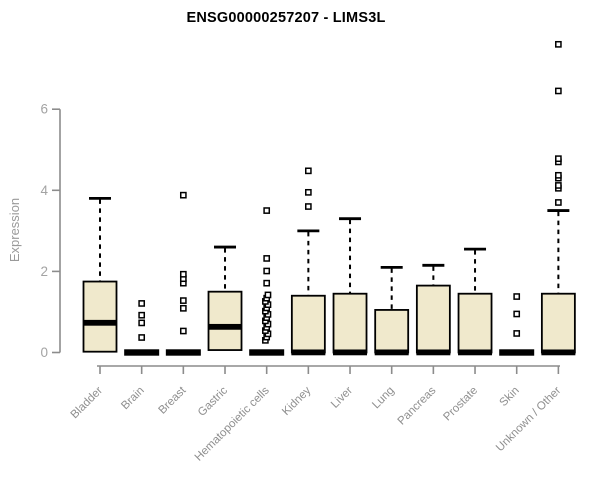  Describe the element at coordinates (225, 320) in the screenshot. I see `box-gastric` at that location.